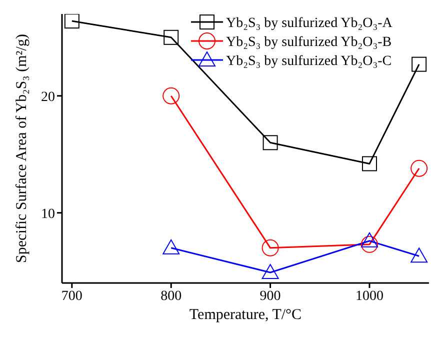 This screenshot has height=345, width=431. What do you see at coordinates (245, 315) in the screenshot?
I see `x-axis-title: Temperature, T/°C` at bounding box center [245, 315].